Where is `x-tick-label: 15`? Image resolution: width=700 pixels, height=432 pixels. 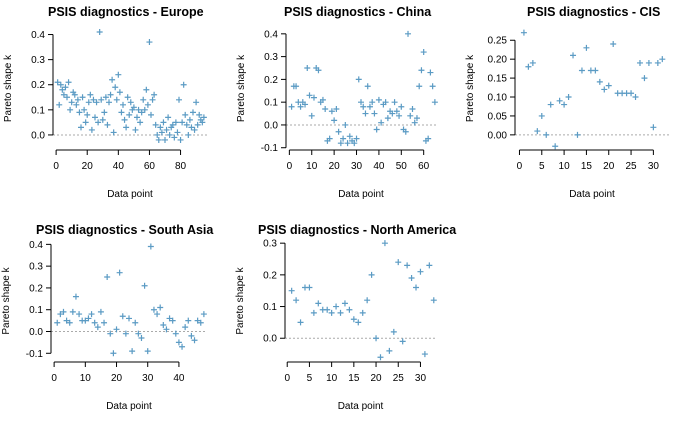
x-tick-label: 15 is located at coordinates (587, 166).